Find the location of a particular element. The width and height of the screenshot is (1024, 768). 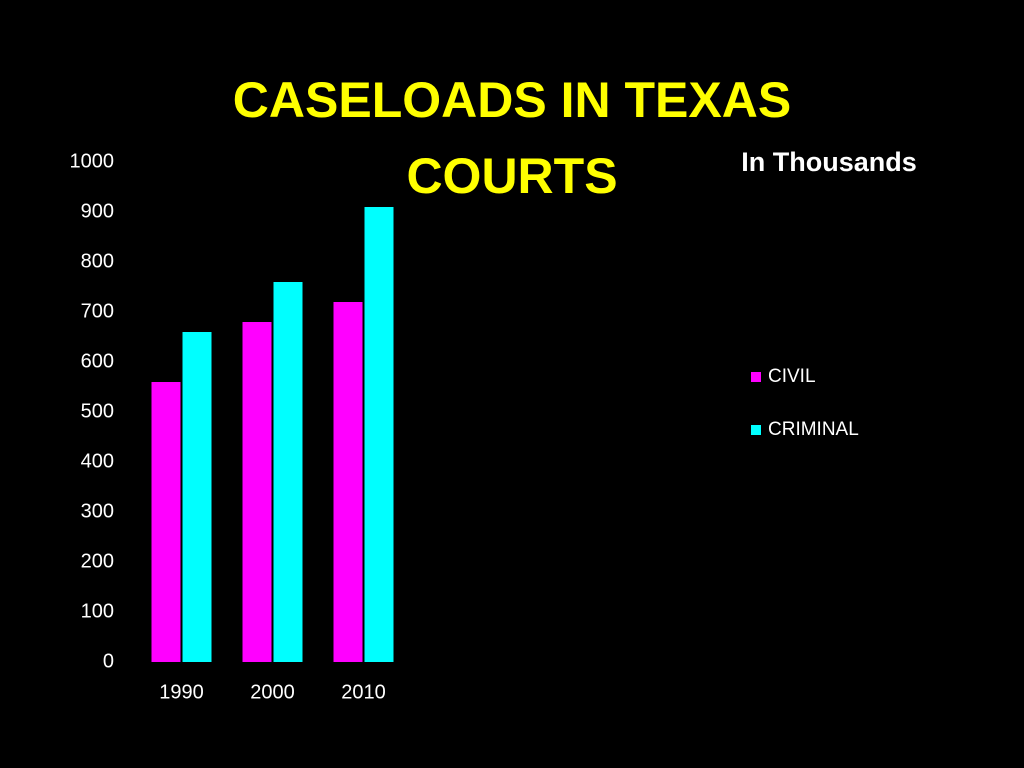

y-tick-label: 700 is located at coordinates (97, 311).